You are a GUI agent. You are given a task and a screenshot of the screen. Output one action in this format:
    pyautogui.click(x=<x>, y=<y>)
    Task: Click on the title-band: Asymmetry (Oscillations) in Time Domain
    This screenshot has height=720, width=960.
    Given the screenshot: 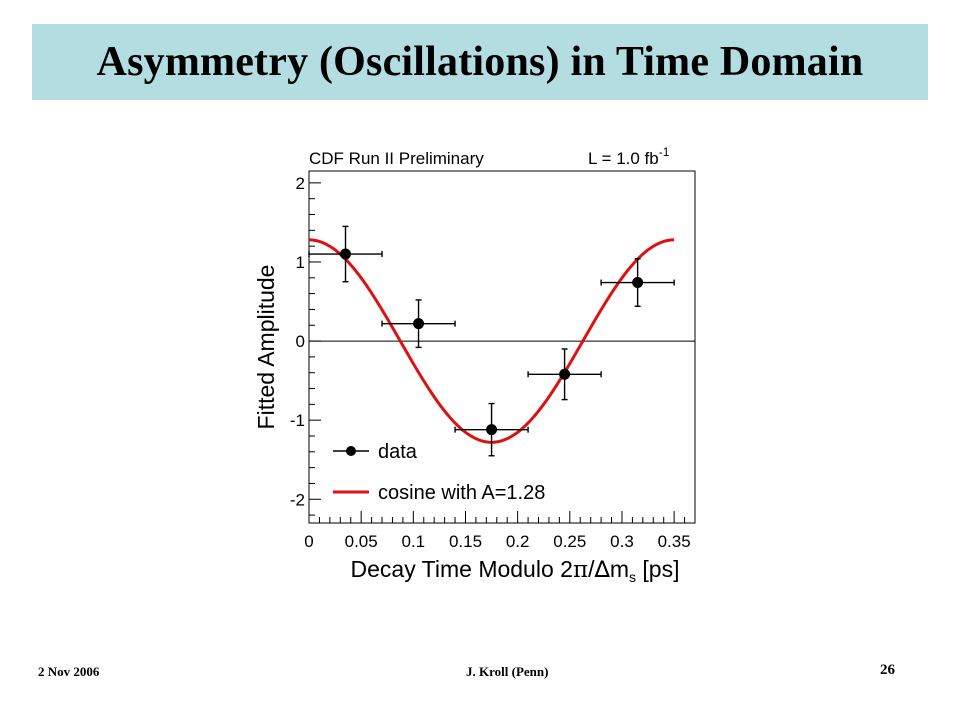 What is the action you would take?
    pyautogui.click(x=480, y=62)
    